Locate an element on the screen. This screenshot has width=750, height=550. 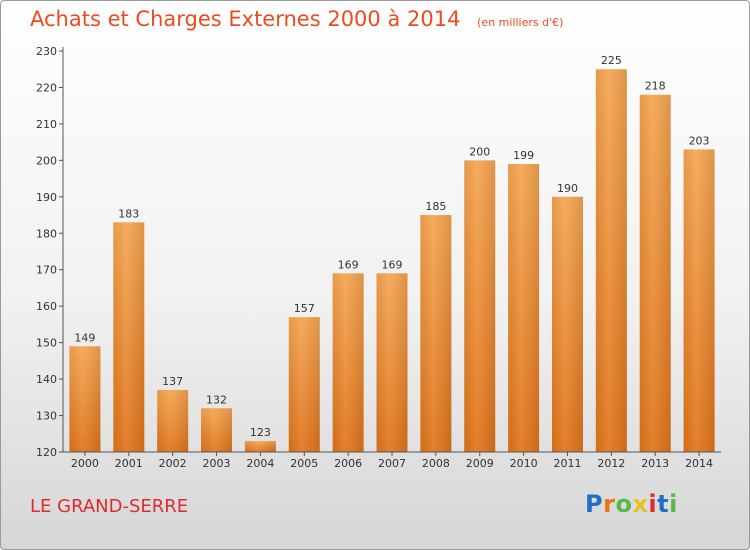
y-tick-label-130: 130 is located at coordinates (46, 416).